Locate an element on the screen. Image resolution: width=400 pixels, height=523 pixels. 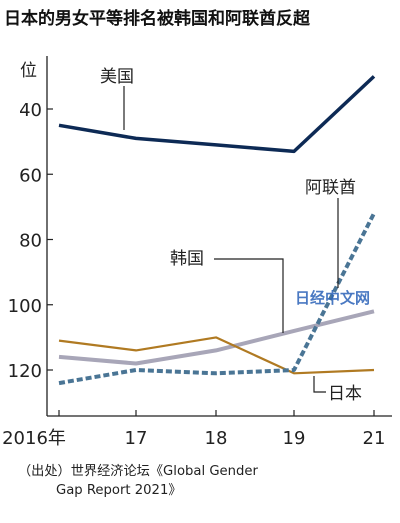
x-tick-label: 21 is located at coordinates (374, 438).